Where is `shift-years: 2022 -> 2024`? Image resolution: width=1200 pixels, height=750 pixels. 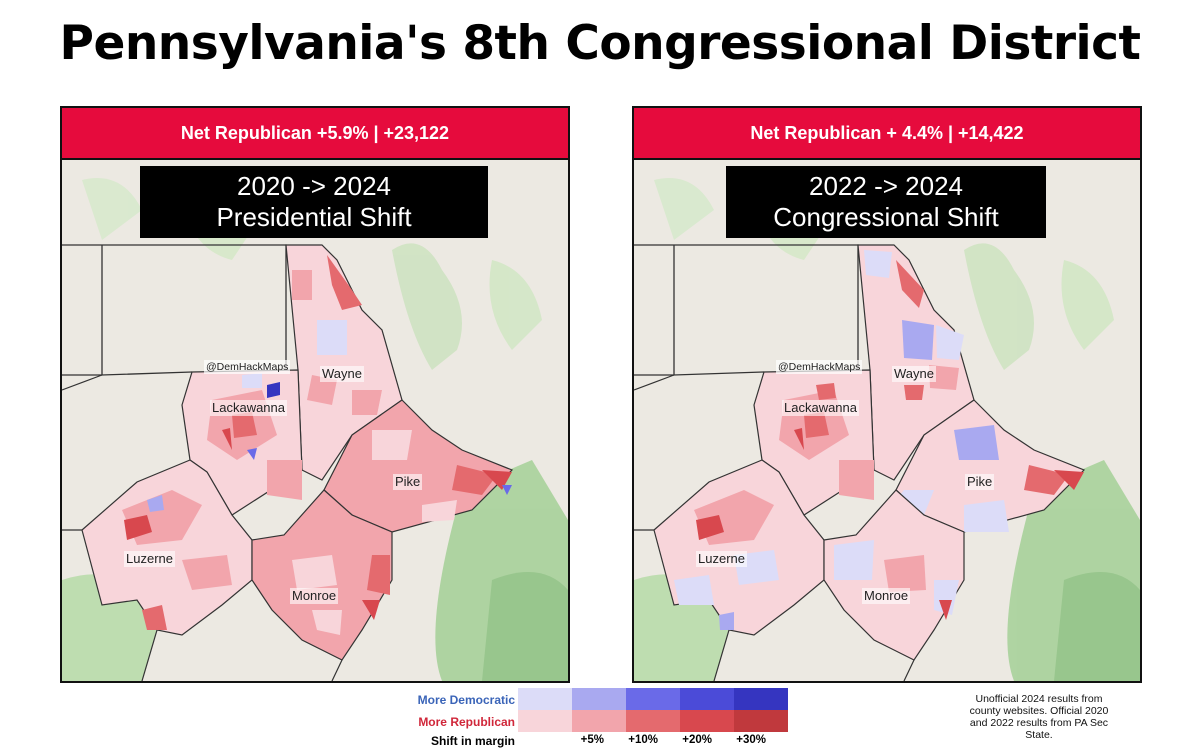 shift-years: 2022 -> 2024 is located at coordinates (886, 186).